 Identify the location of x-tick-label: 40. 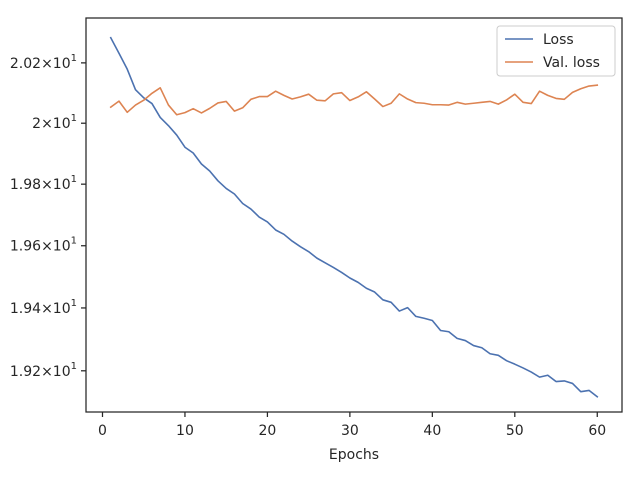
(432, 431).